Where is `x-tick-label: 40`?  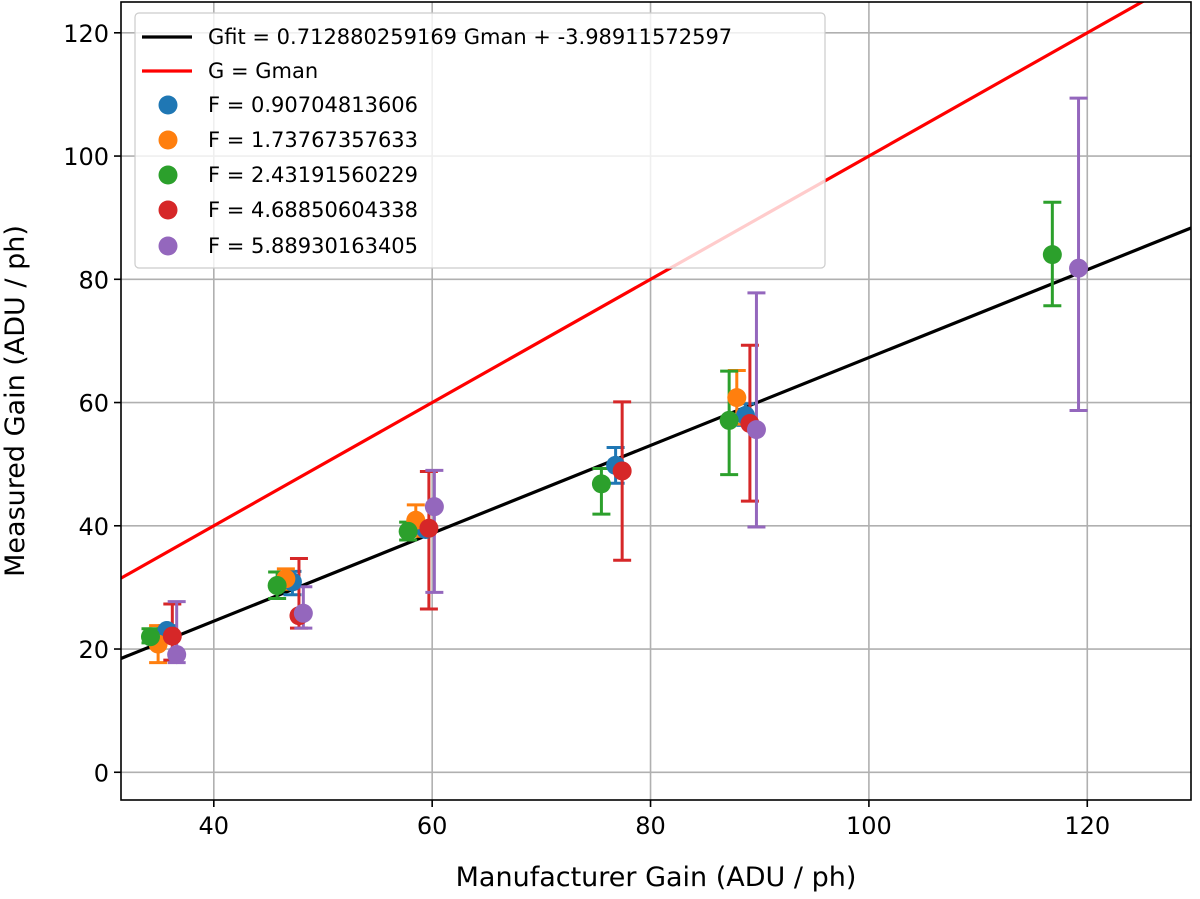 x-tick-label: 40 is located at coordinates (214, 826).